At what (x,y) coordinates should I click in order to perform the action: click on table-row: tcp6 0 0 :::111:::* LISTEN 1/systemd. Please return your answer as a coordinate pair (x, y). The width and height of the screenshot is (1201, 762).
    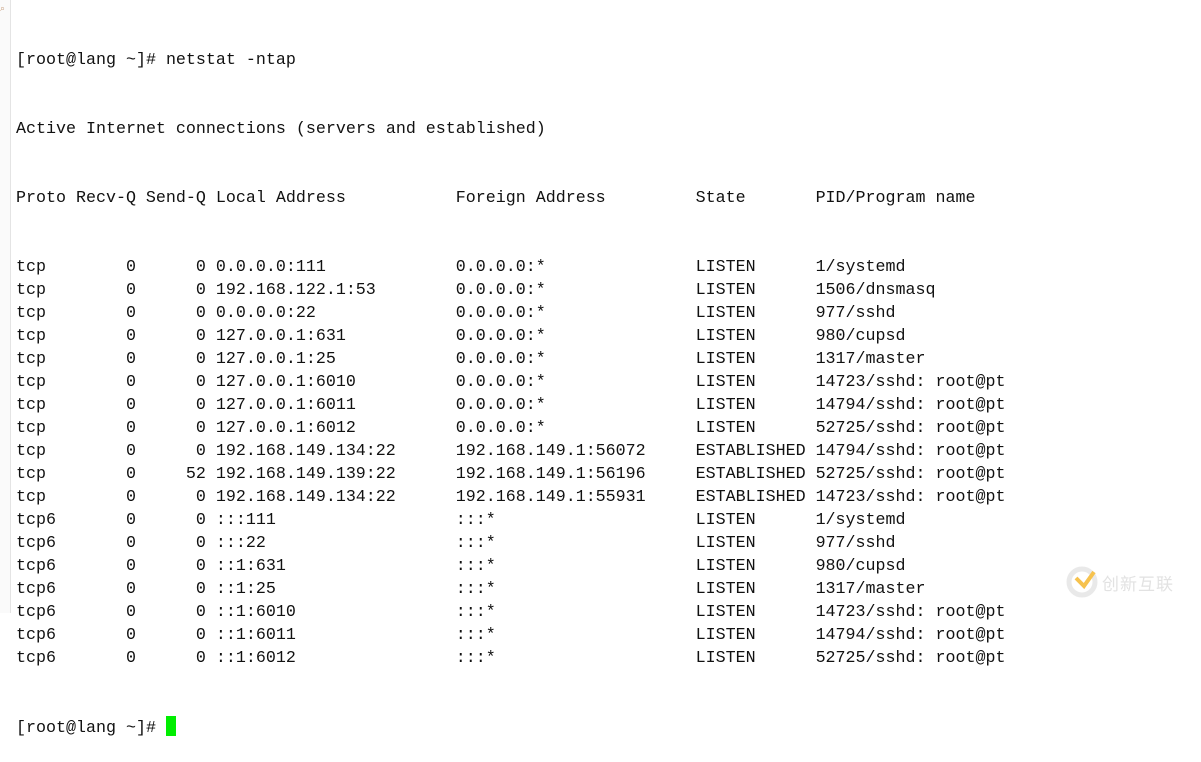
    Looking at the image, I should click on (510, 520).